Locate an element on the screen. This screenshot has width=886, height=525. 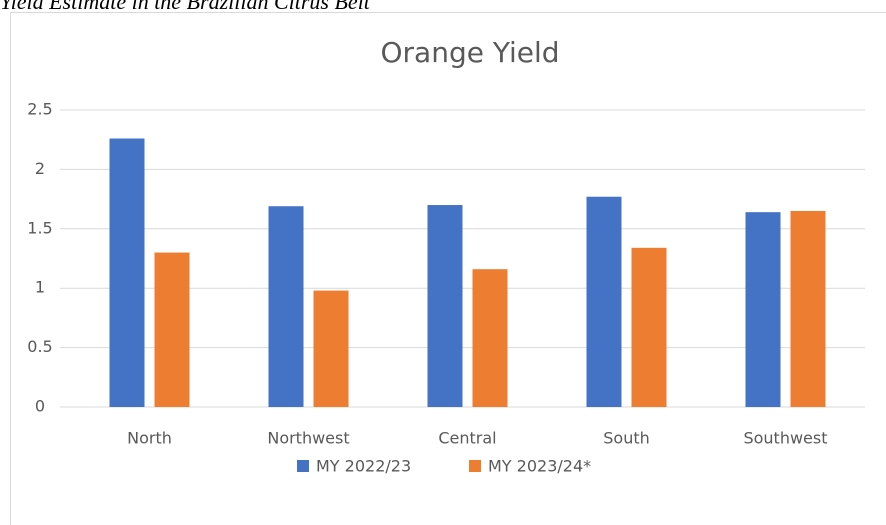
x-tick-label: North is located at coordinates (149, 438).